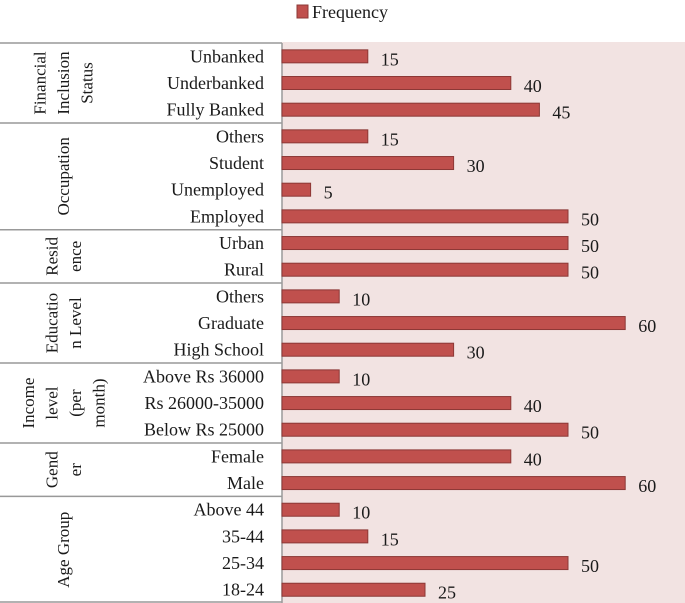 This screenshot has width=685, height=603. I want to click on bar-occupation-employed, so click(425, 216).